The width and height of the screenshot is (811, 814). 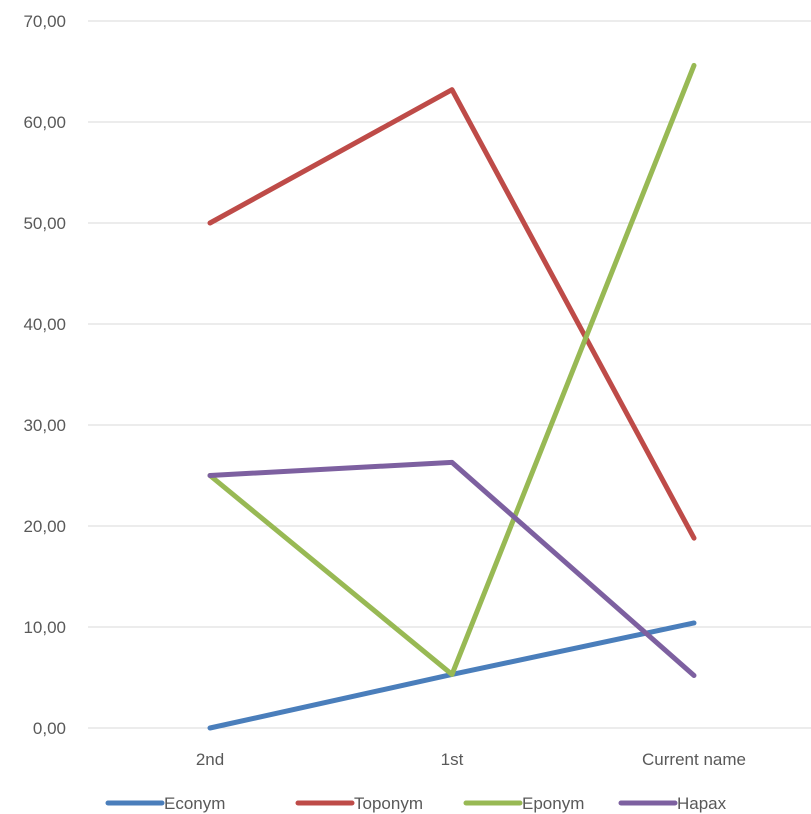 What do you see at coordinates (553, 803) in the screenshot?
I see `legend-label: Eponym` at bounding box center [553, 803].